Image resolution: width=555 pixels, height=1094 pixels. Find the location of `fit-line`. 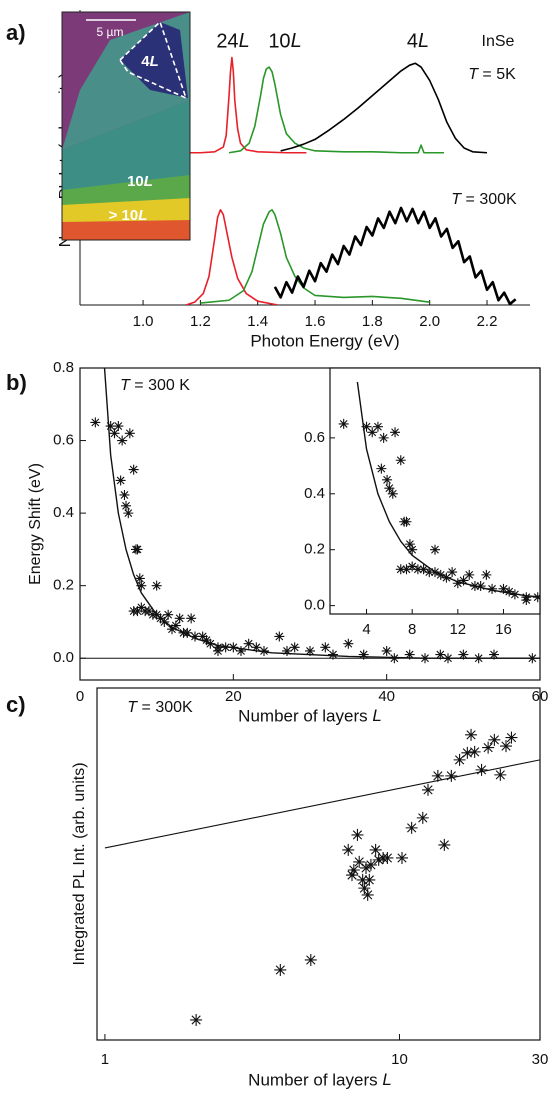

fit-line is located at coordinates (322, 804).